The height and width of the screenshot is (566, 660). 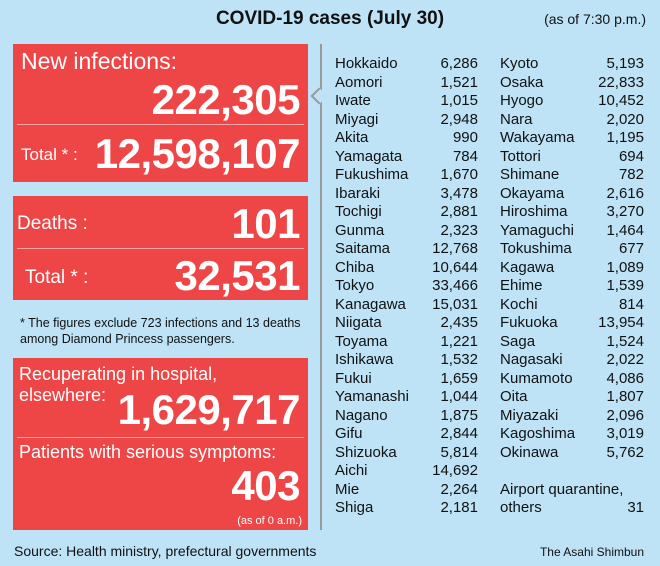 What do you see at coordinates (406, 434) in the screenshot?
I see `prefecture-row: Gifu 2,844` at bounding box center [406, 434].